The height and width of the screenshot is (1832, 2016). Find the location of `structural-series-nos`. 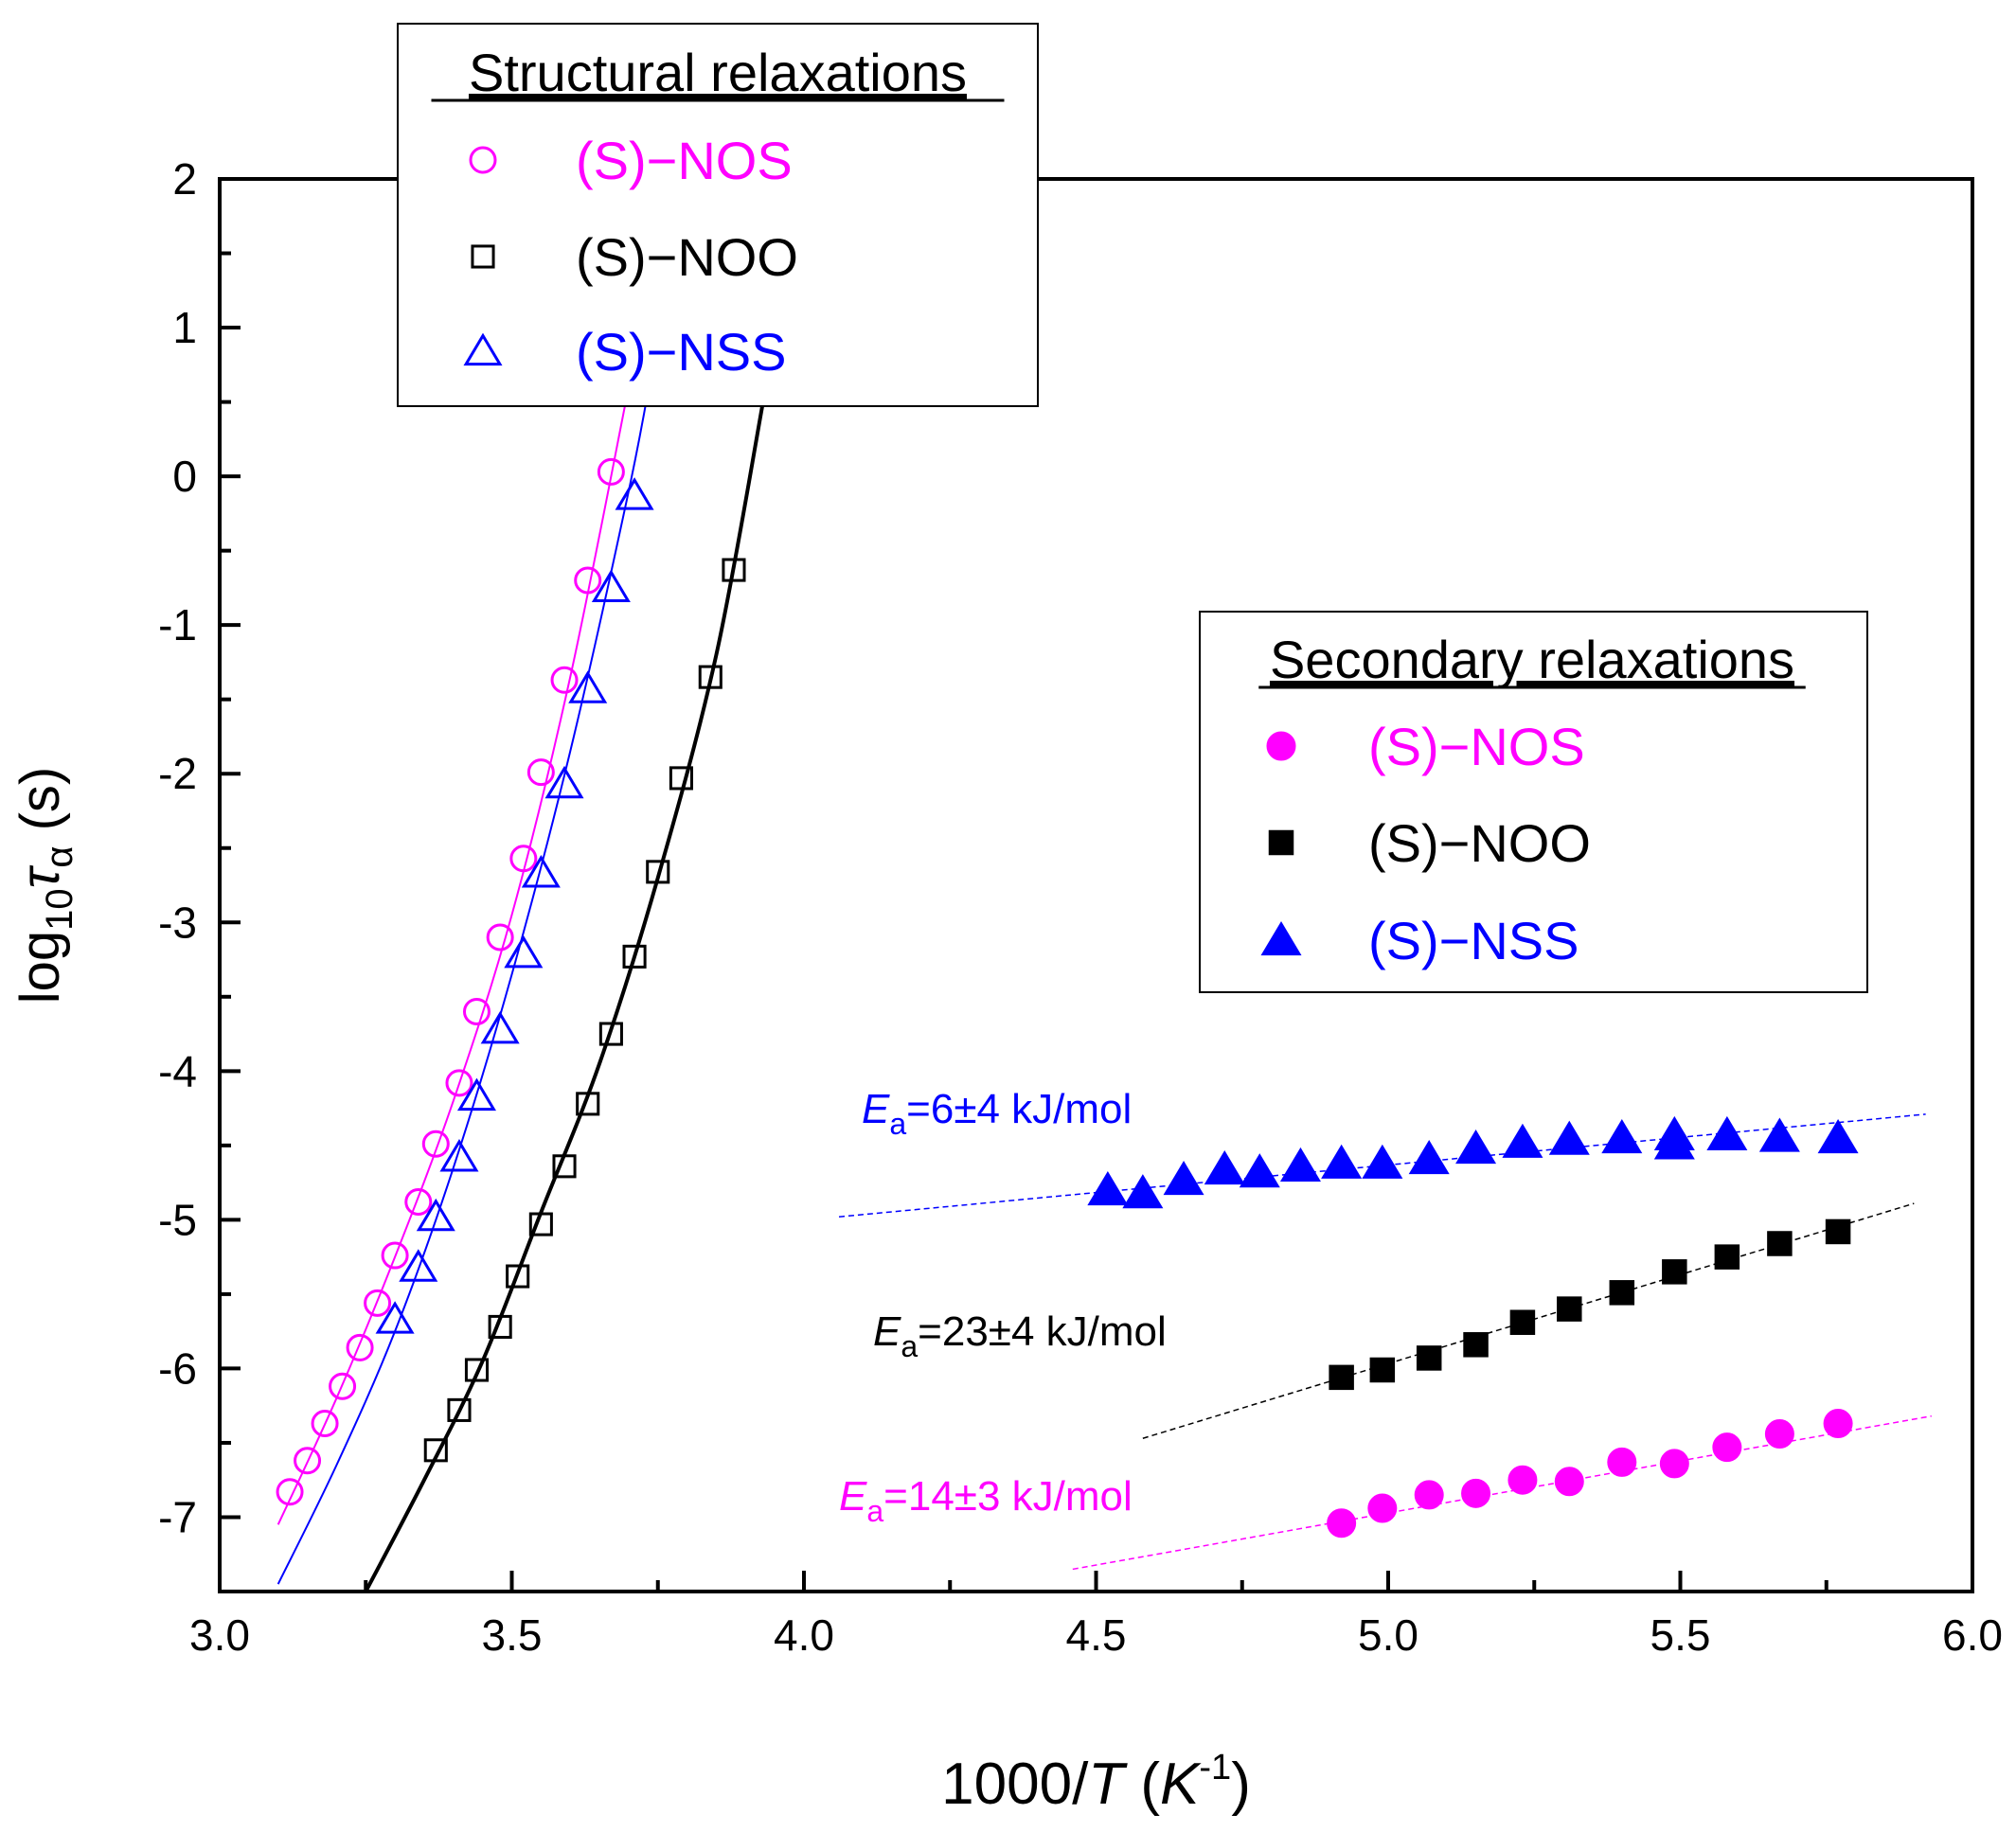

structural-series-nos is located at coordinates (453, 955).